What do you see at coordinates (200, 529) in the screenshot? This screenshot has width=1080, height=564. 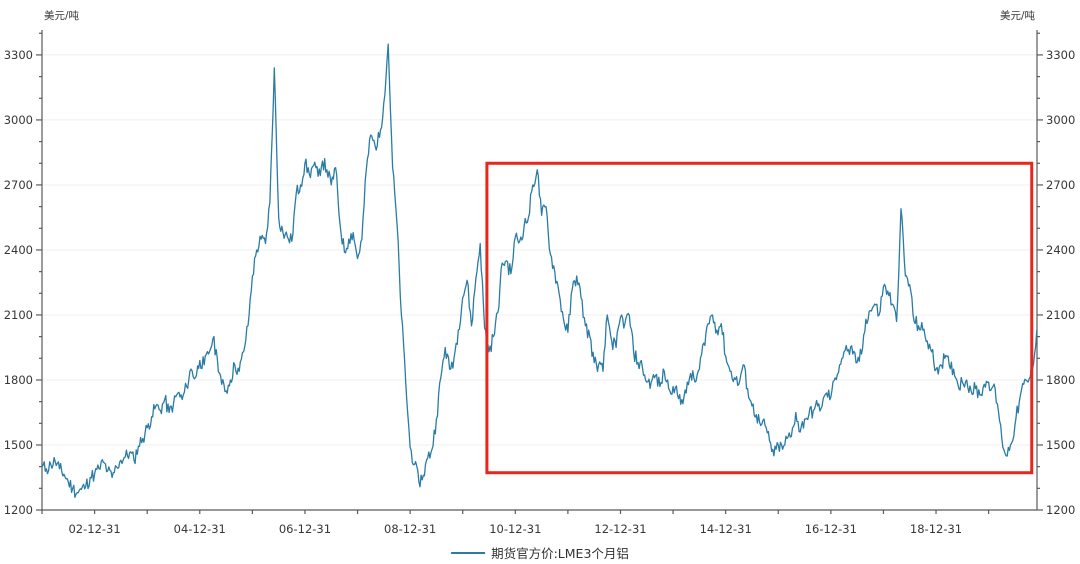 I see `x-tick-label: 04-12-31` at bounding box center [200, 529].